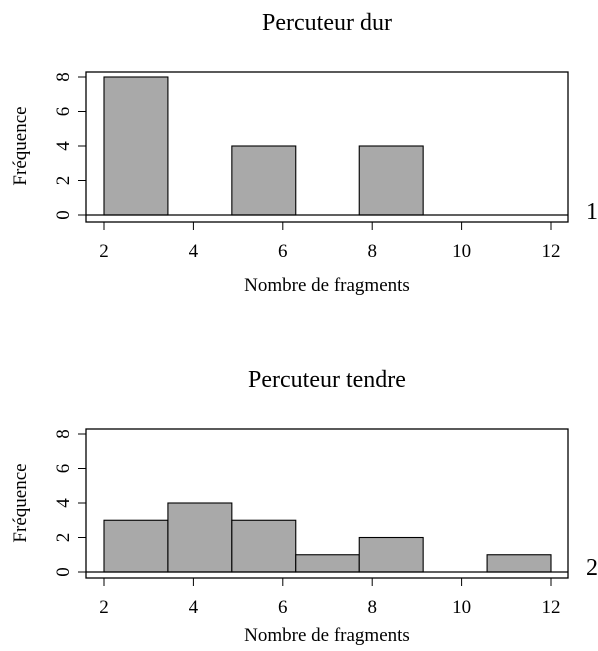  What do you see at coordinates (592, 212) in the screenshot?
I see `panel-number-label: 1` at bounding box center [592, 212].